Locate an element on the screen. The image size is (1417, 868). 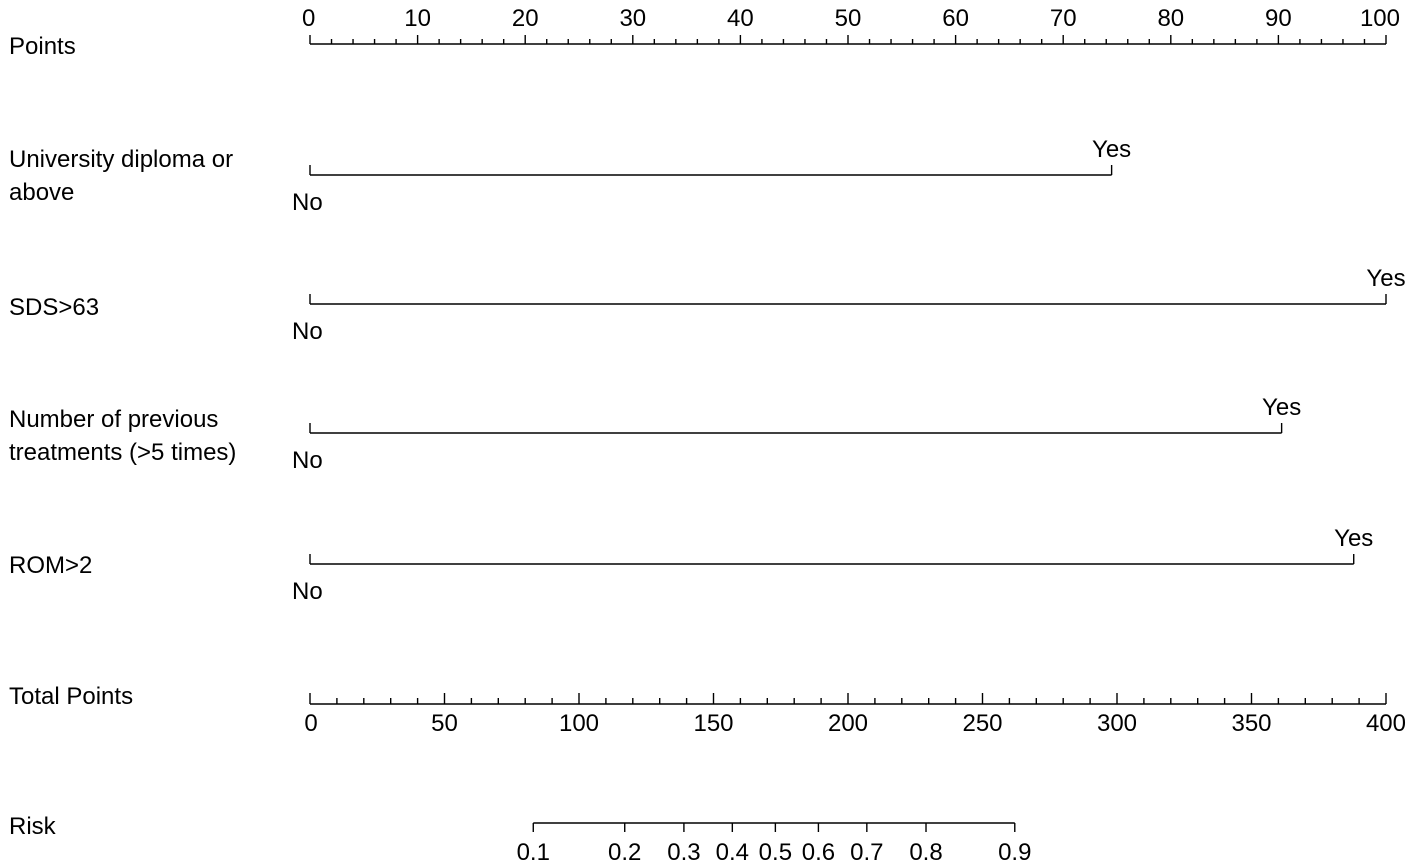
points-row-label: Points is located at coordinates (42, 46).